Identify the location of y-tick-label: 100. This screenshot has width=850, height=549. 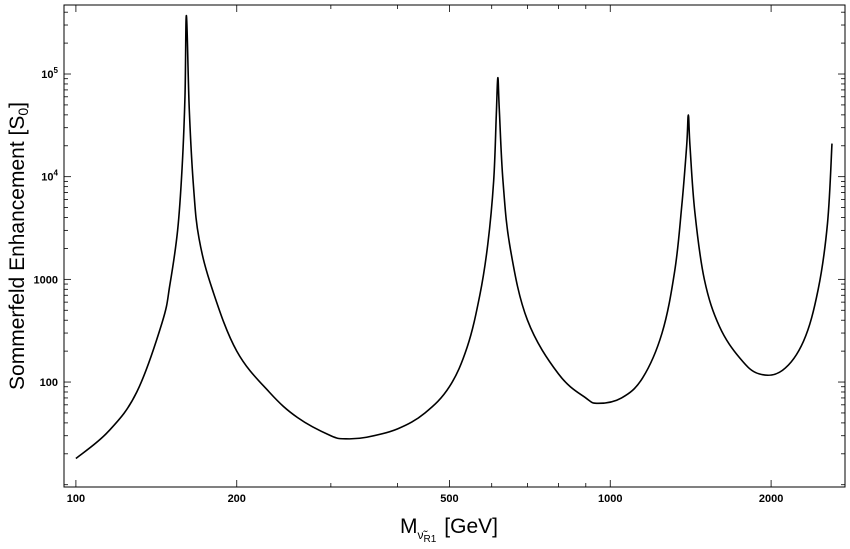
(49, 383).